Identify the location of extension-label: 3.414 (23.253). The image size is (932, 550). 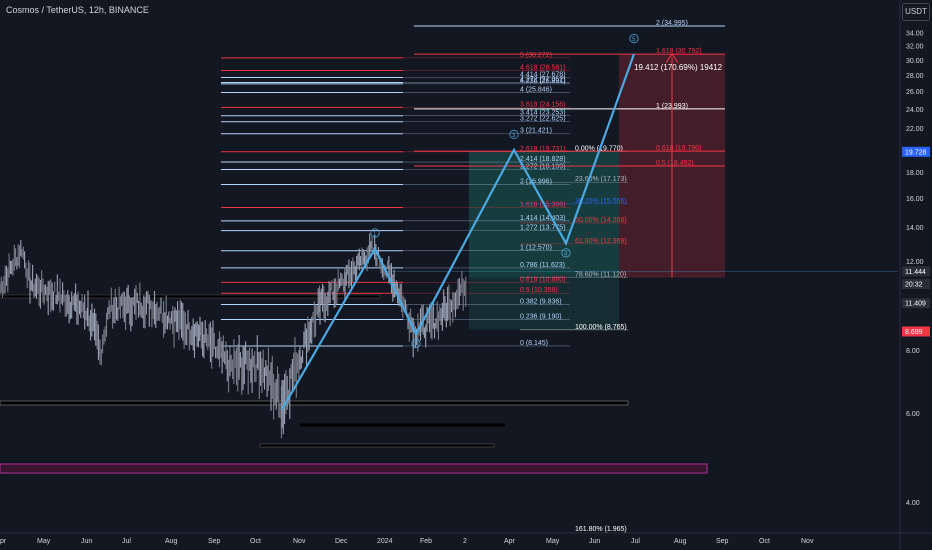
(543, 113).